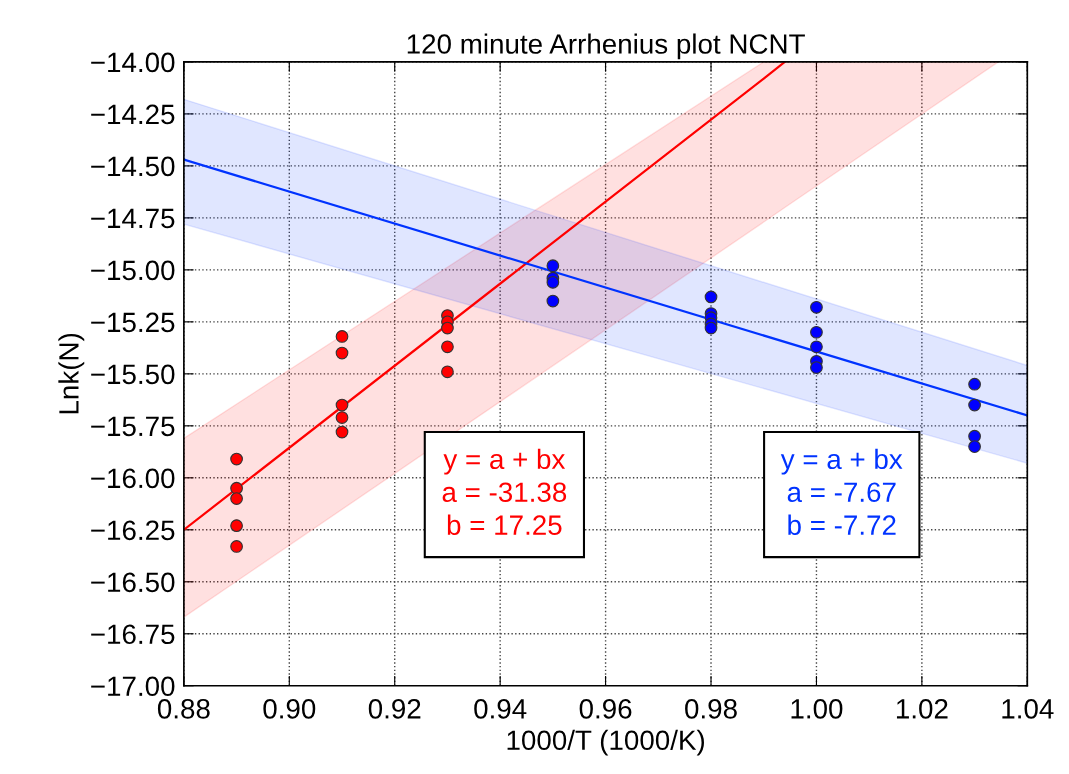 This screenshot has height=774, width=1069. Describe the element at coordinates (711, 709) in the screenshot. I see `x-tick-label: 0.98` at that location.